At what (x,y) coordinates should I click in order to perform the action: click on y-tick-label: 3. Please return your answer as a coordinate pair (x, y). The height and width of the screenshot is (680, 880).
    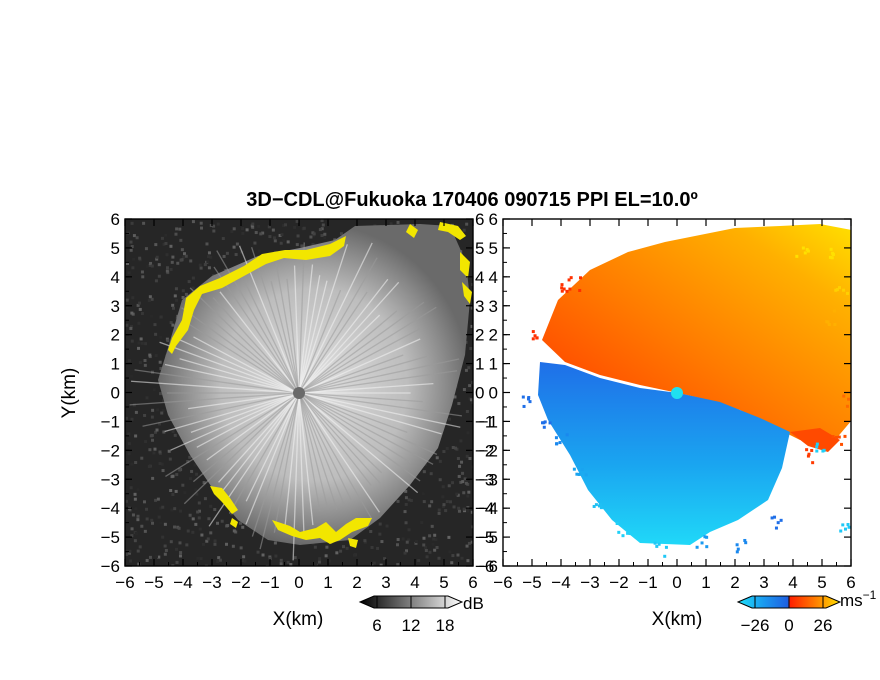
    Looking at the image, I should click on (493, 306).